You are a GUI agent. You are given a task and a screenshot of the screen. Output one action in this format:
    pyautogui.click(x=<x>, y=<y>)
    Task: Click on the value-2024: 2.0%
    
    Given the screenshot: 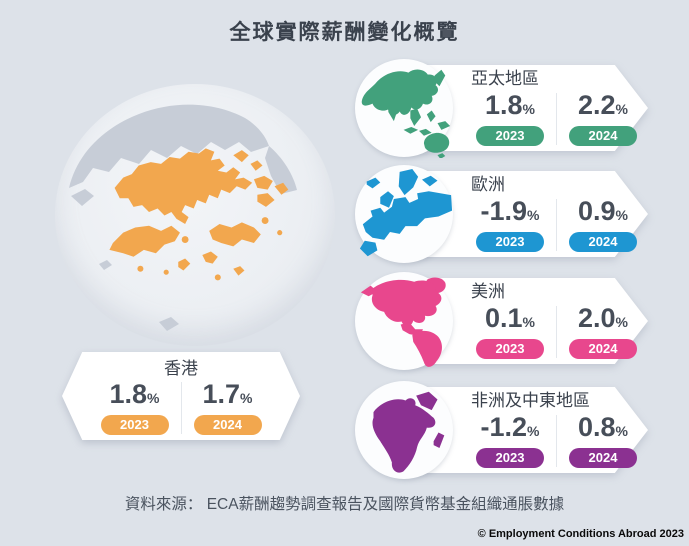 What is the action you would take?
    pyautogui.click(x=603, y=320)
    